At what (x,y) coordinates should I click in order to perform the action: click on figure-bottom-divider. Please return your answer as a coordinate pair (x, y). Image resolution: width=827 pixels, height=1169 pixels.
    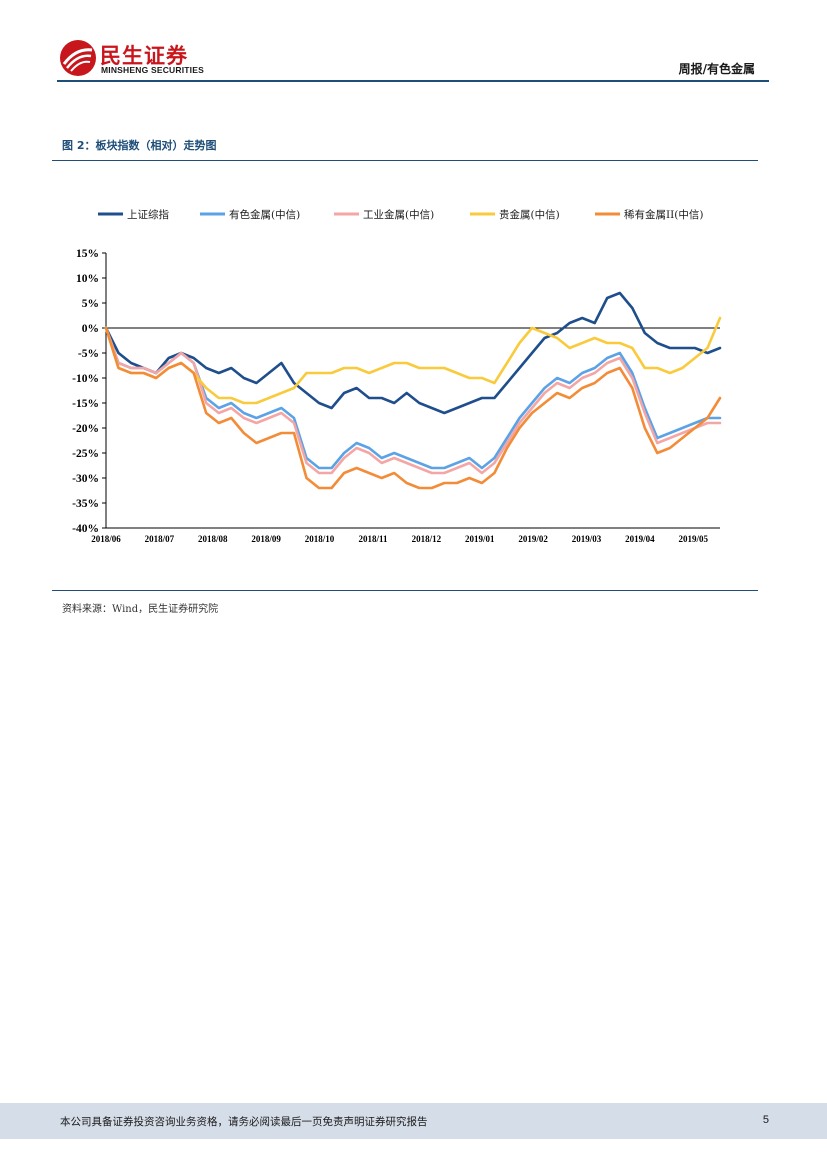
    Looking at the image, I should click on (405, 590).